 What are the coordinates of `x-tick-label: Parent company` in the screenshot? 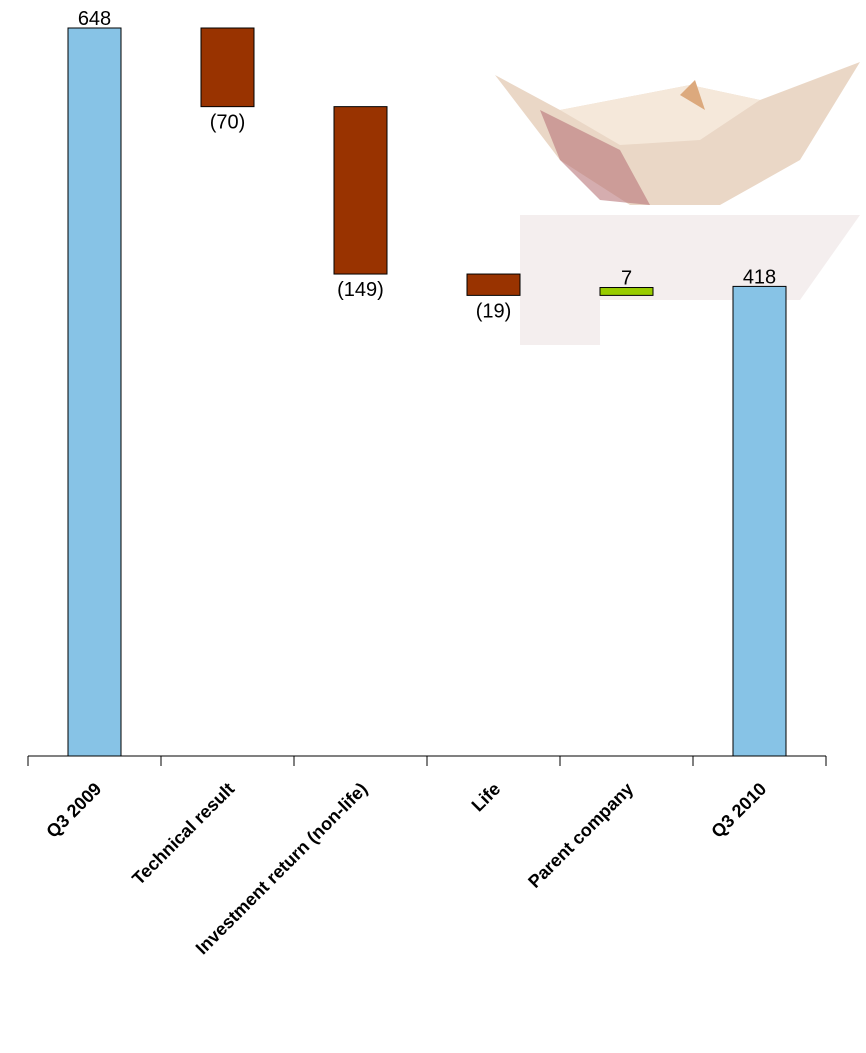 It's located at (580, 835).